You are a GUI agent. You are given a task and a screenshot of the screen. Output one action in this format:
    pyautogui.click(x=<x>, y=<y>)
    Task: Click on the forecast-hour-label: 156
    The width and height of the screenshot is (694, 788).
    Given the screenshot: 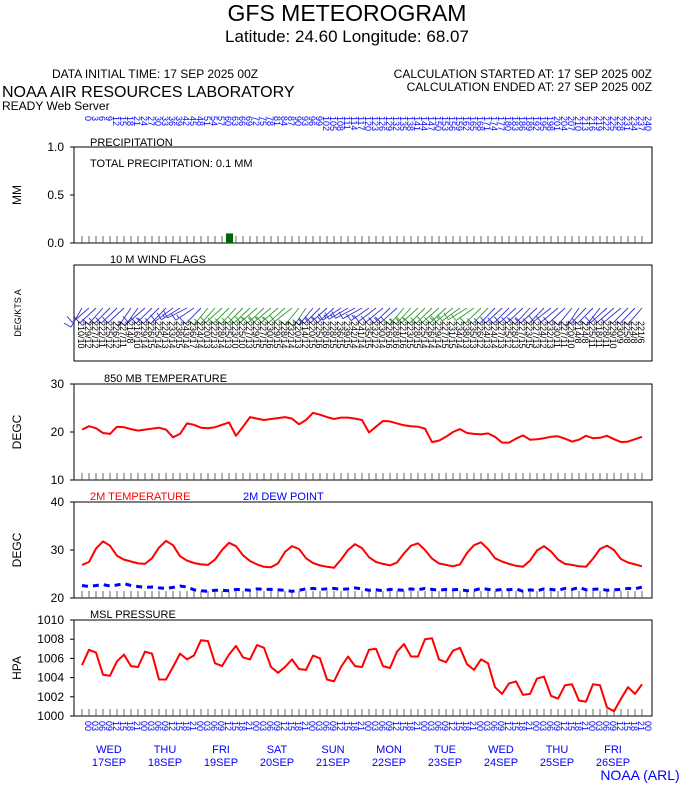 What is the action you would take?
    pyautogui.click(x=452, y=123)
    